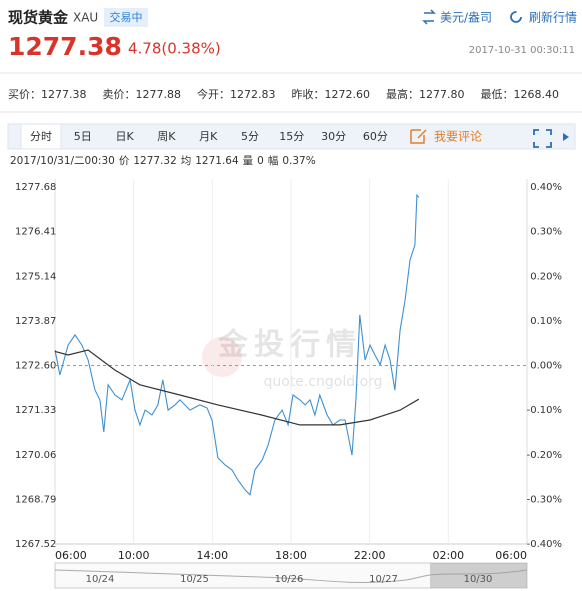 The height and width of the screenshot is (591, 582). What do you see at coordinates (298, 161) in the screenshot?
I see `info-item: 0.37%` at bounding box center [298, 161].